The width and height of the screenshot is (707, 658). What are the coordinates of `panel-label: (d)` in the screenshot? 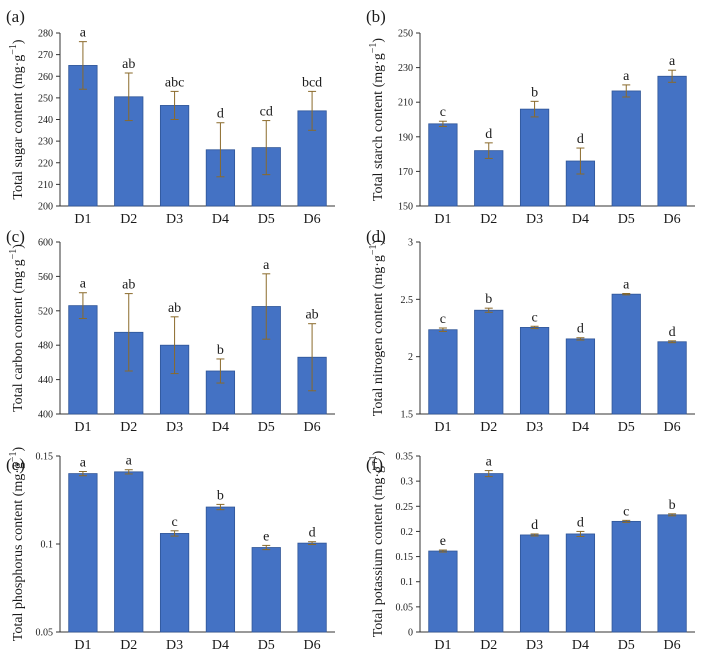 It's located at (376, 236).